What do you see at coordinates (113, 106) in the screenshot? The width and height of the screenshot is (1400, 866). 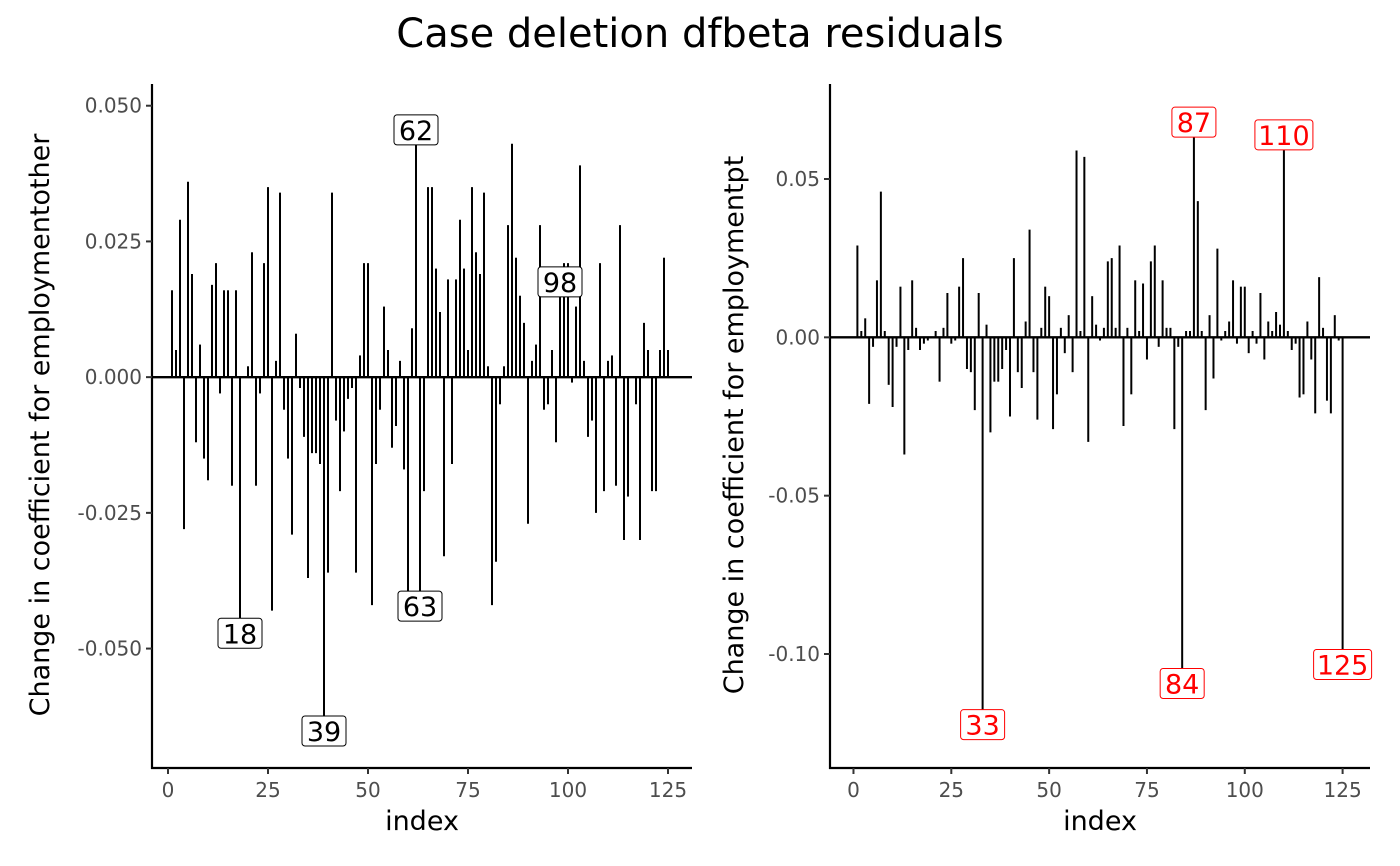 I see `panel-left-y-tick-label: 0.050` at bounding box center [113, 106].